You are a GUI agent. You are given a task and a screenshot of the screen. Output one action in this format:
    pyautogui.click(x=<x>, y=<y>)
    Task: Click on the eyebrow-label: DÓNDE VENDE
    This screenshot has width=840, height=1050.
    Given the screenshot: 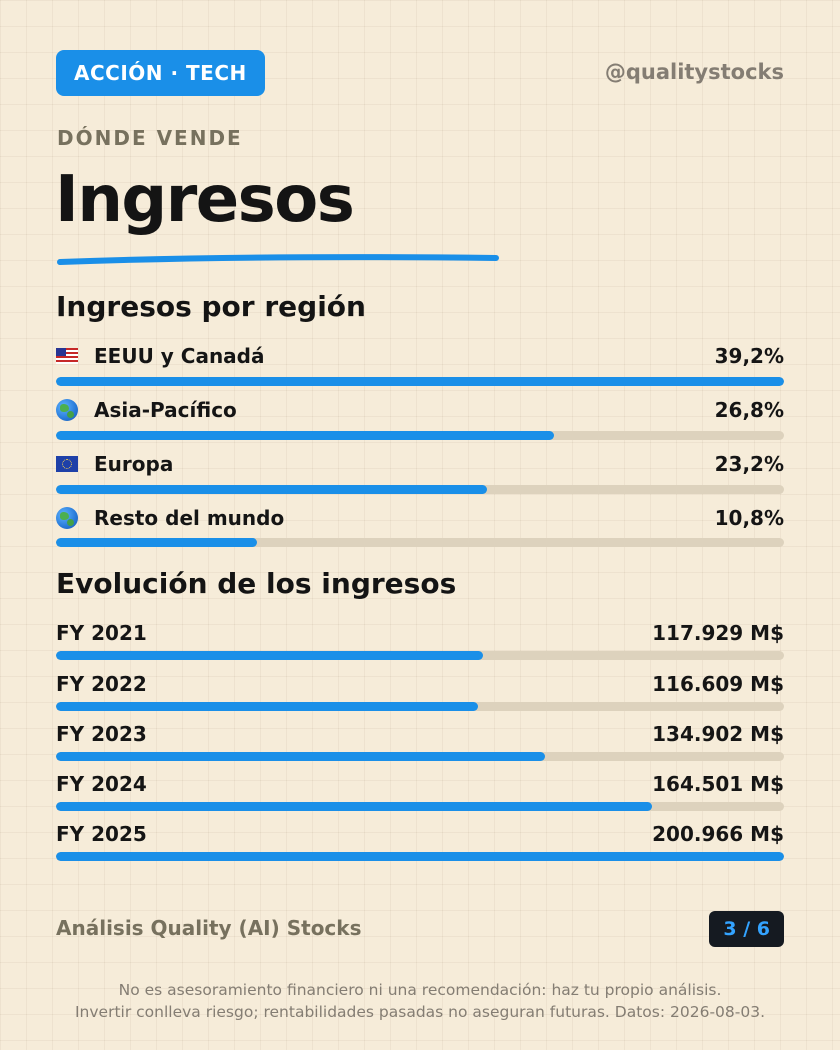 What is the action you would take?
    pyautogui.click(x=150, y=138)
    